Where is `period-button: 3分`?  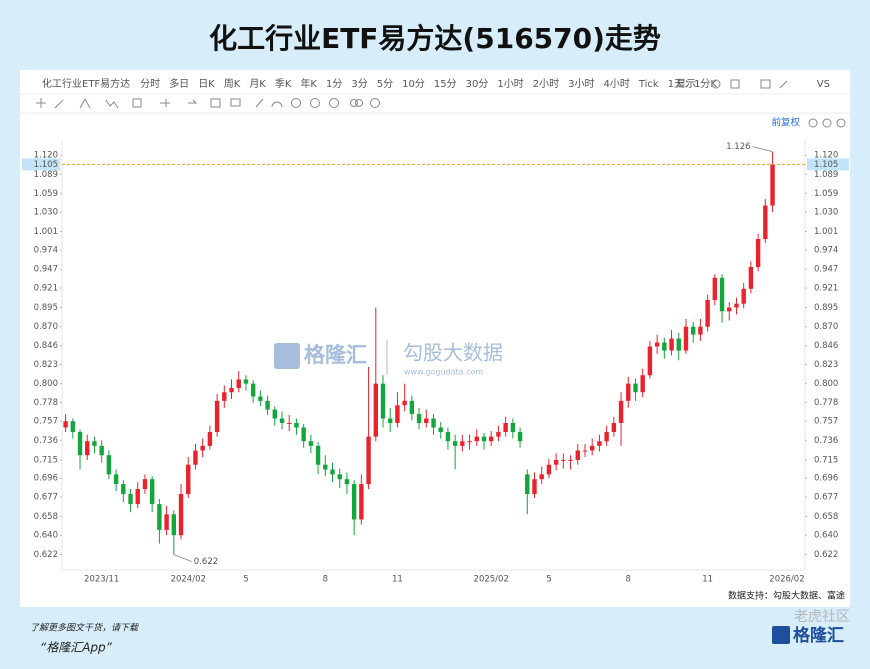 period-button: 3分 is located at coordinates (359, 84).